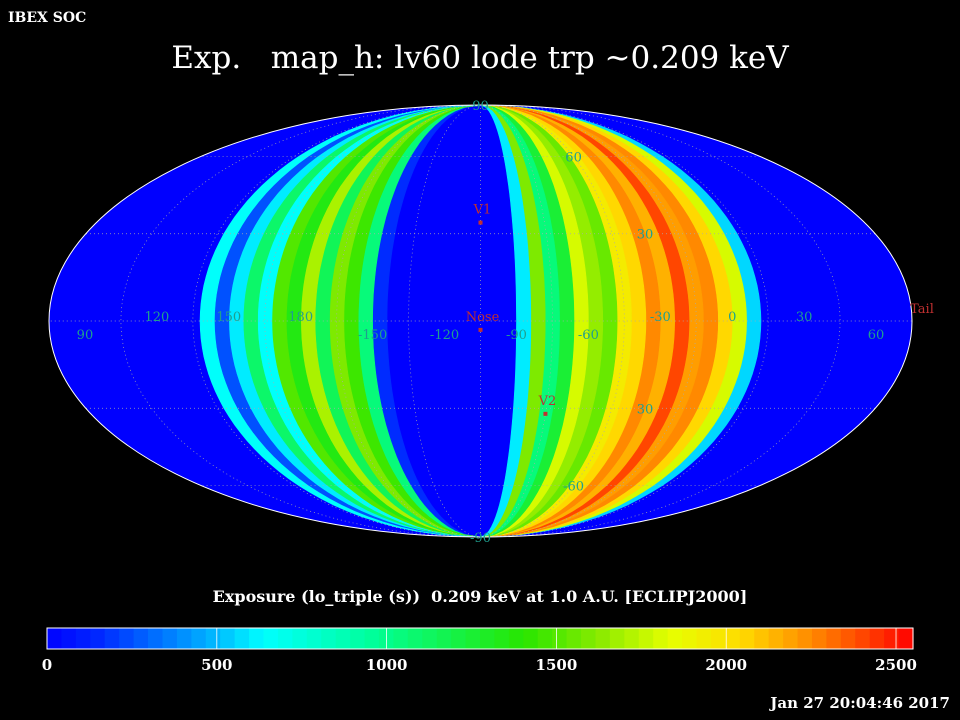 This screenshot has width=960, height=720. Describe the element at coordinates (700, 309) in the screenshot. I see `sky-markers: V1 Nose V2 Tail` at that location.